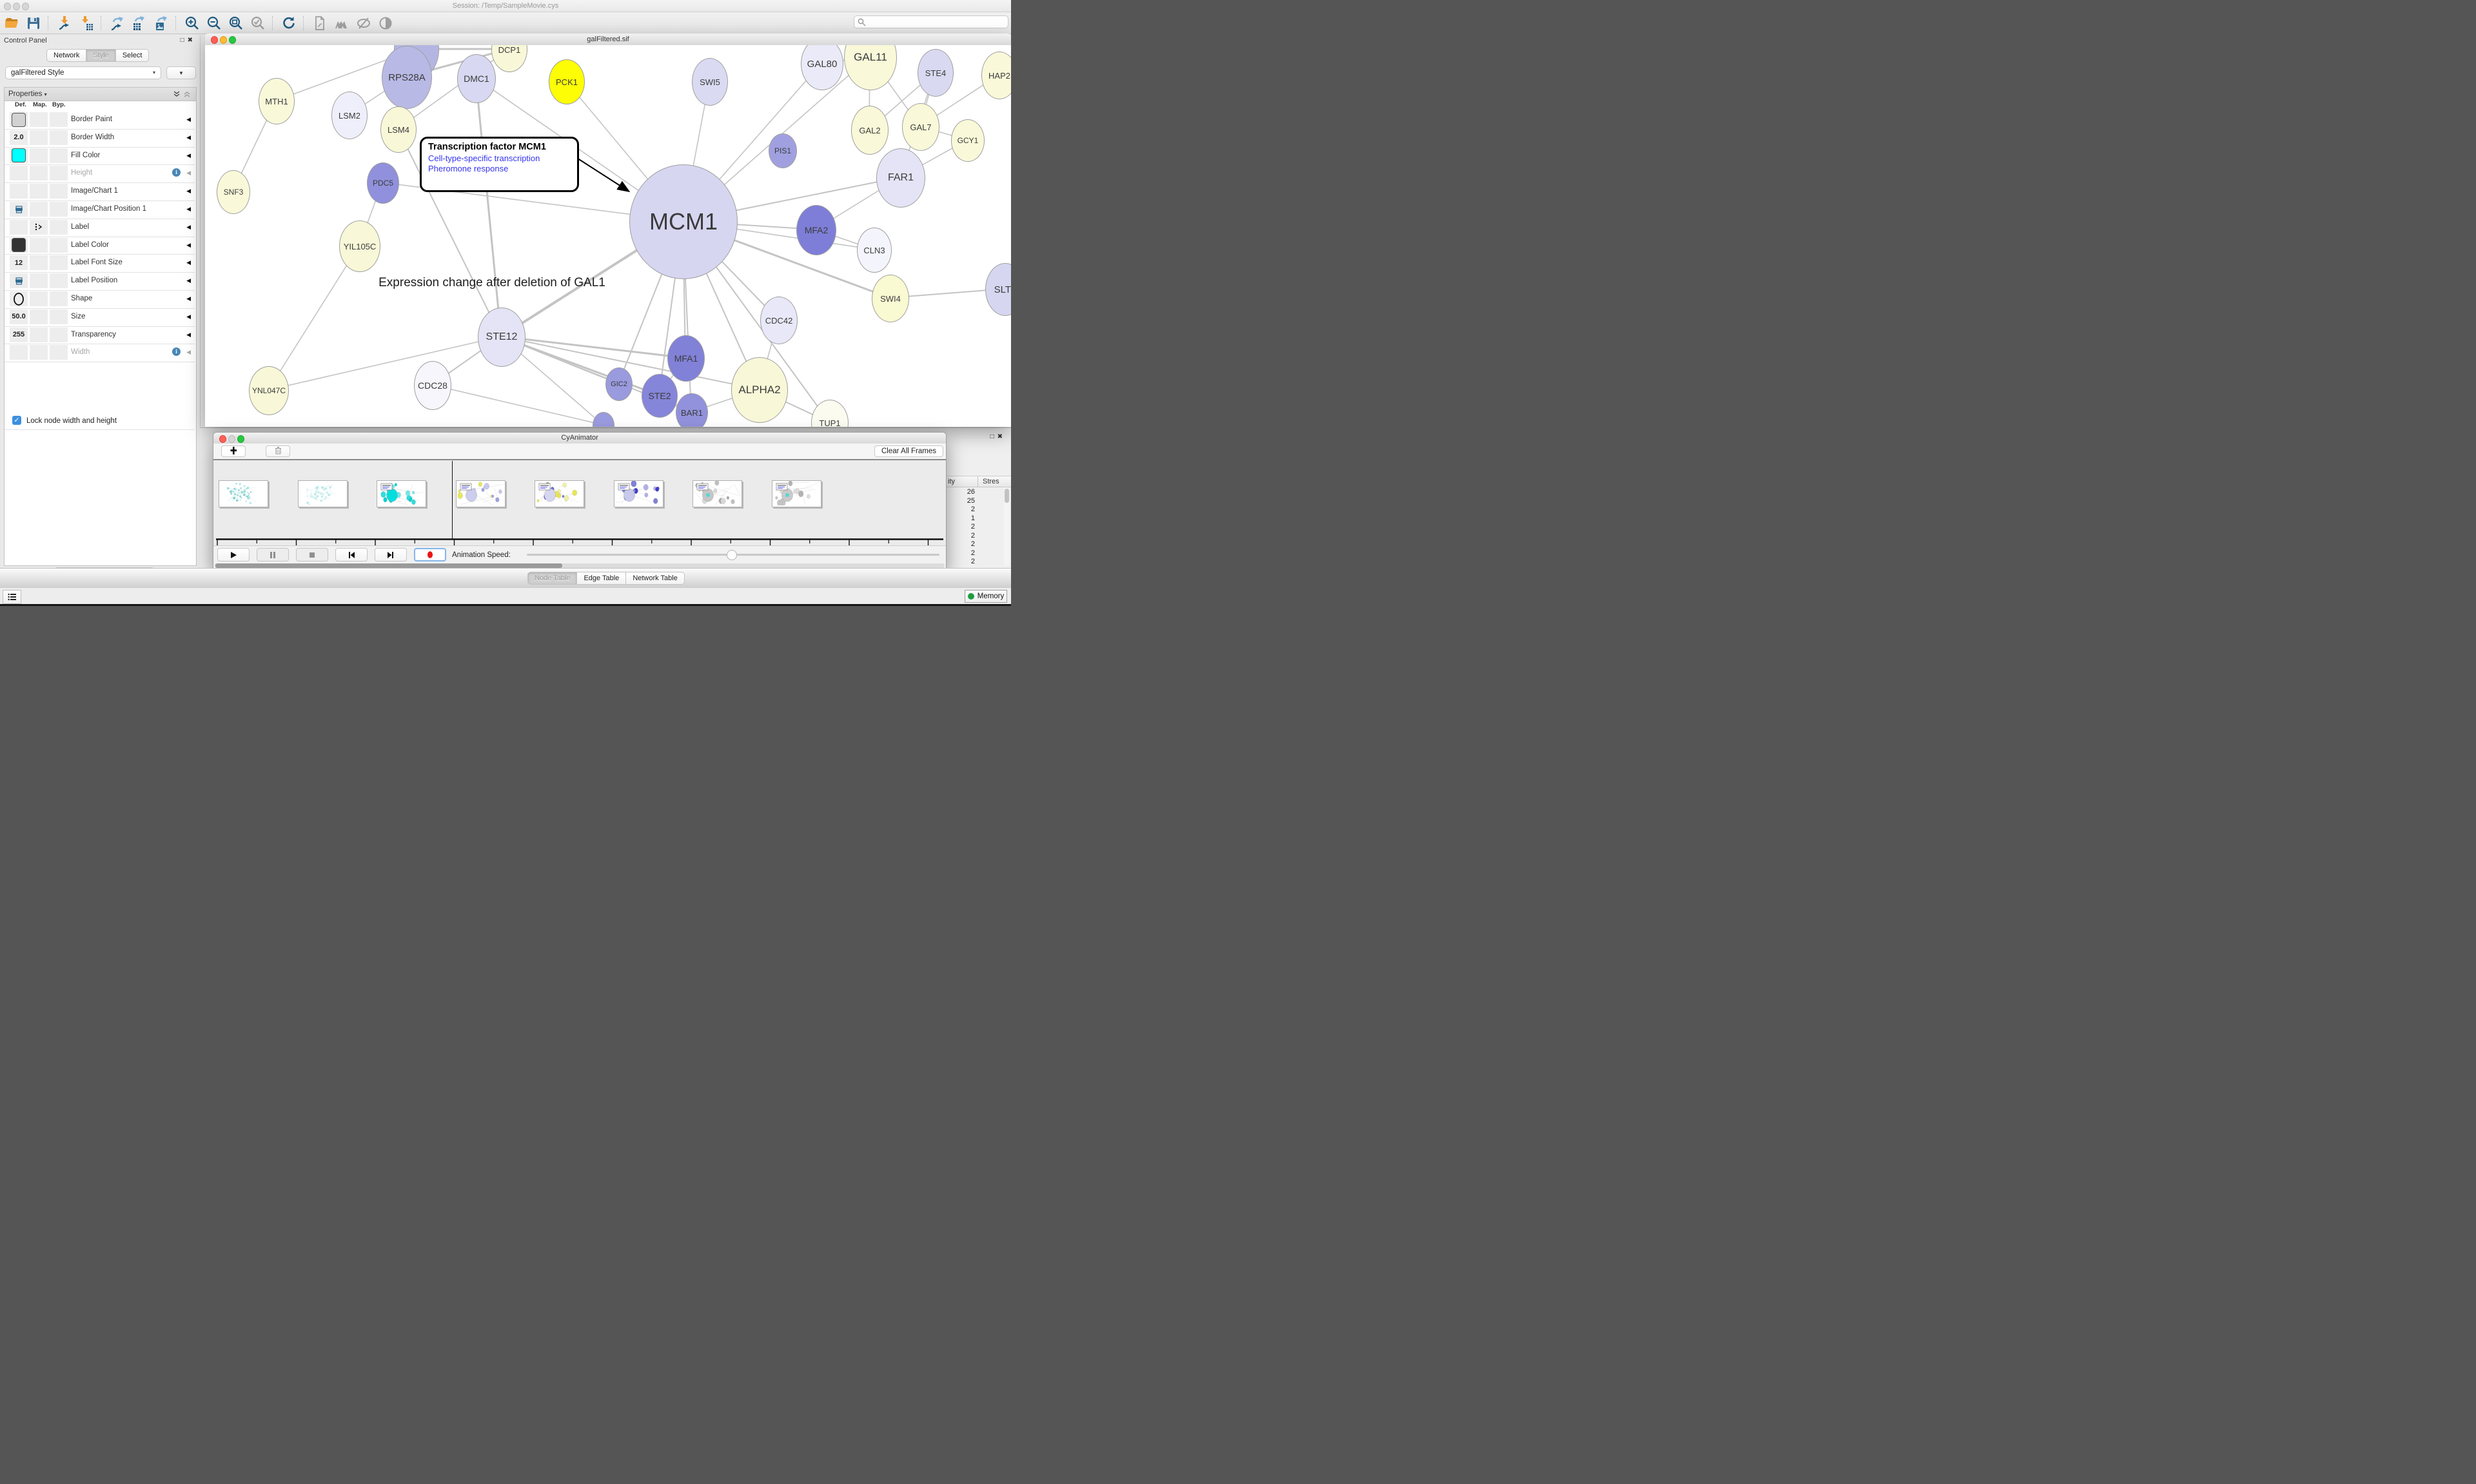 This screenshot has width=2476, height=1484. What do you see at coordinates (908, 451) in the screenshot?
I see `clear-all-frames-button: Clear All Frames` at bounding box center [908, 451].